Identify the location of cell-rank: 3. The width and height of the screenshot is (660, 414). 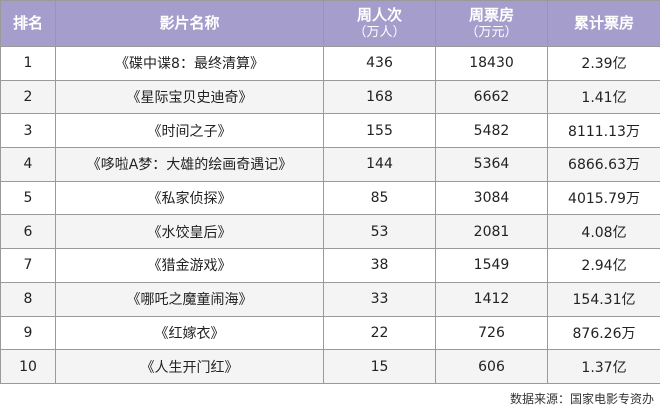
(28, 131).